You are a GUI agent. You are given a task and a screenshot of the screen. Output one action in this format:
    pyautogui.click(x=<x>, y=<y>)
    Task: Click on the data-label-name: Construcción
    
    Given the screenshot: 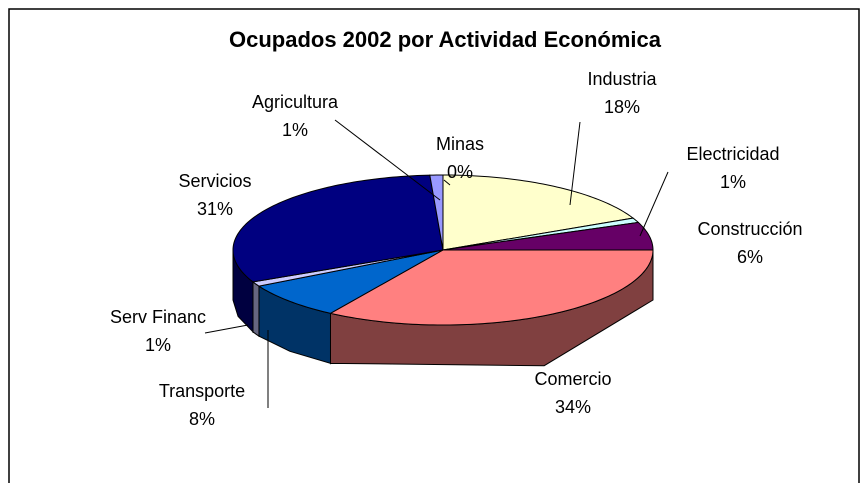 What is the action you would take?
    pyautogui.click(x=749, y=229)
    